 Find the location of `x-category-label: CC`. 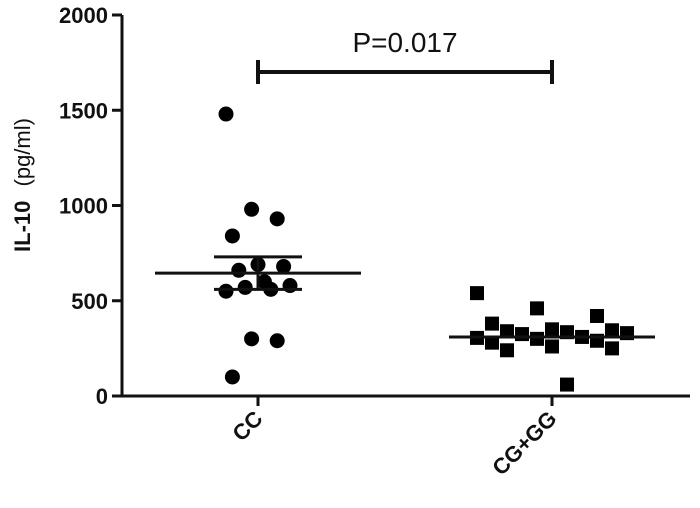

x-category-label: CC is located at coordinates (247, 426).